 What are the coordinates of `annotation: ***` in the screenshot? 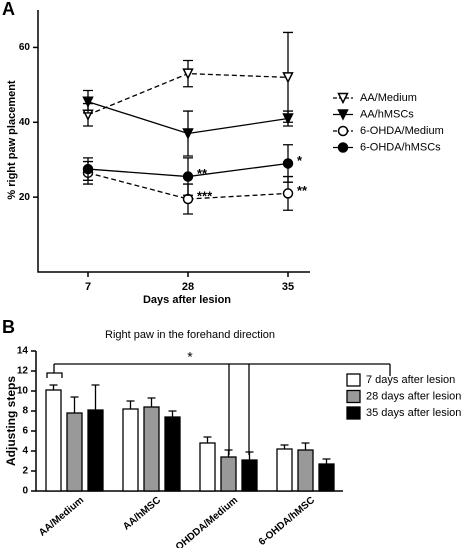 It's located at (205, 195).